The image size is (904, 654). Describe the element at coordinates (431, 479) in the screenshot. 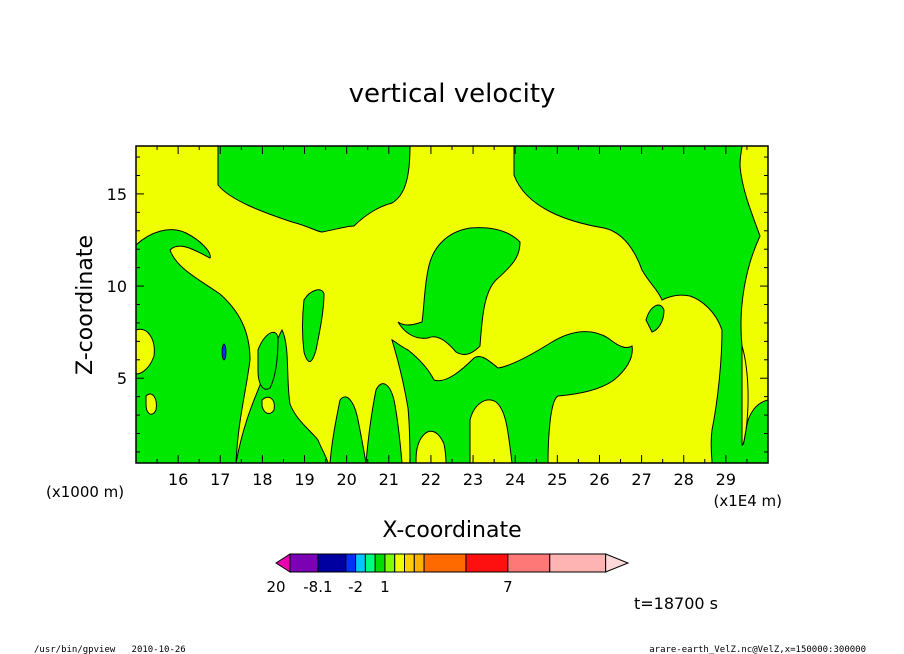

I see `x-tick-label: 22` at that location.